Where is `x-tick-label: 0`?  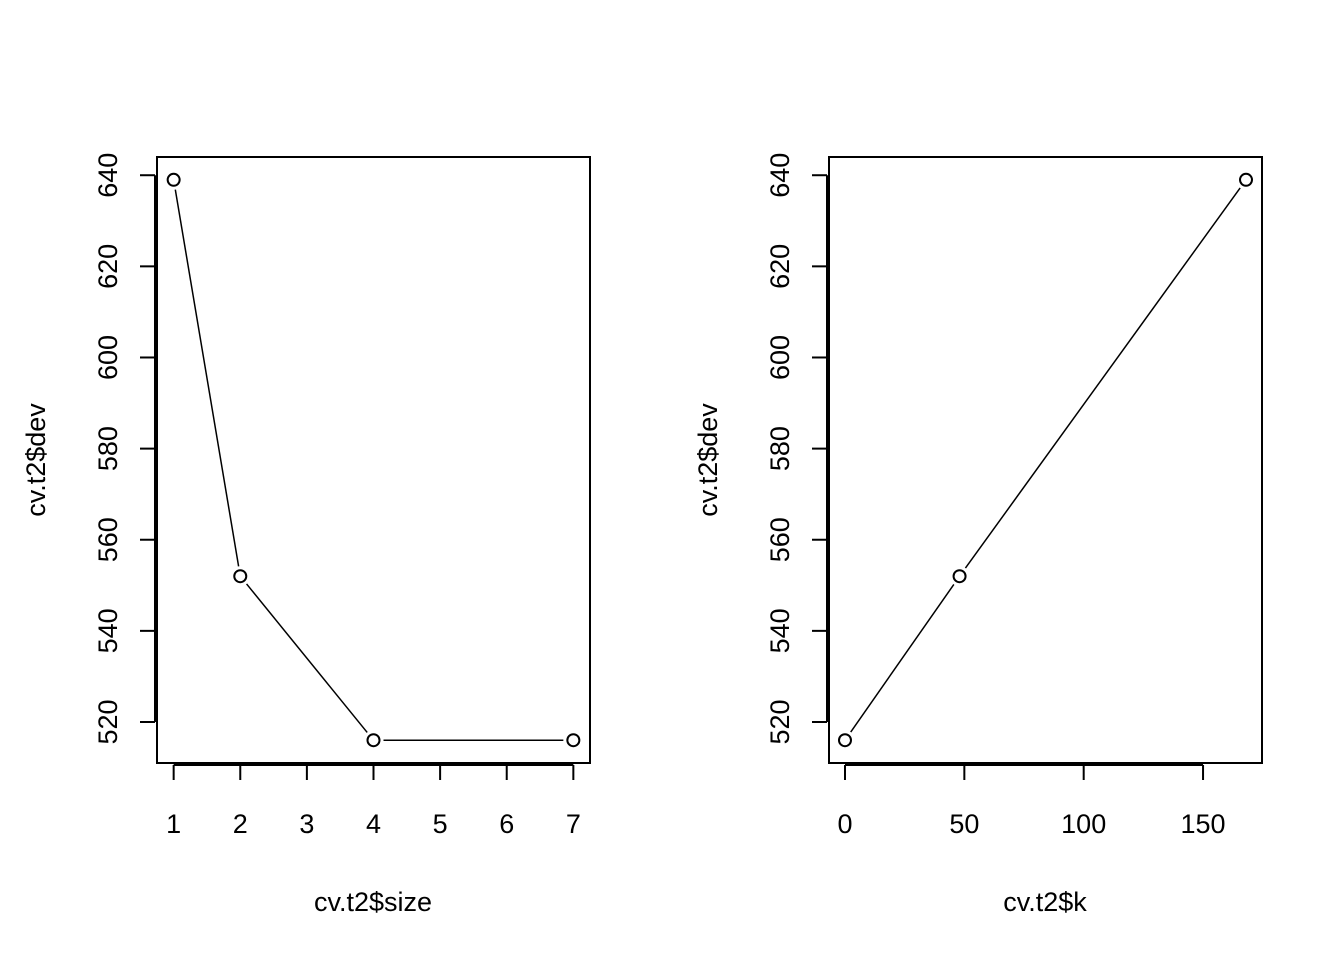 x-tick-label: 0 is located at coordinates (844, 824).